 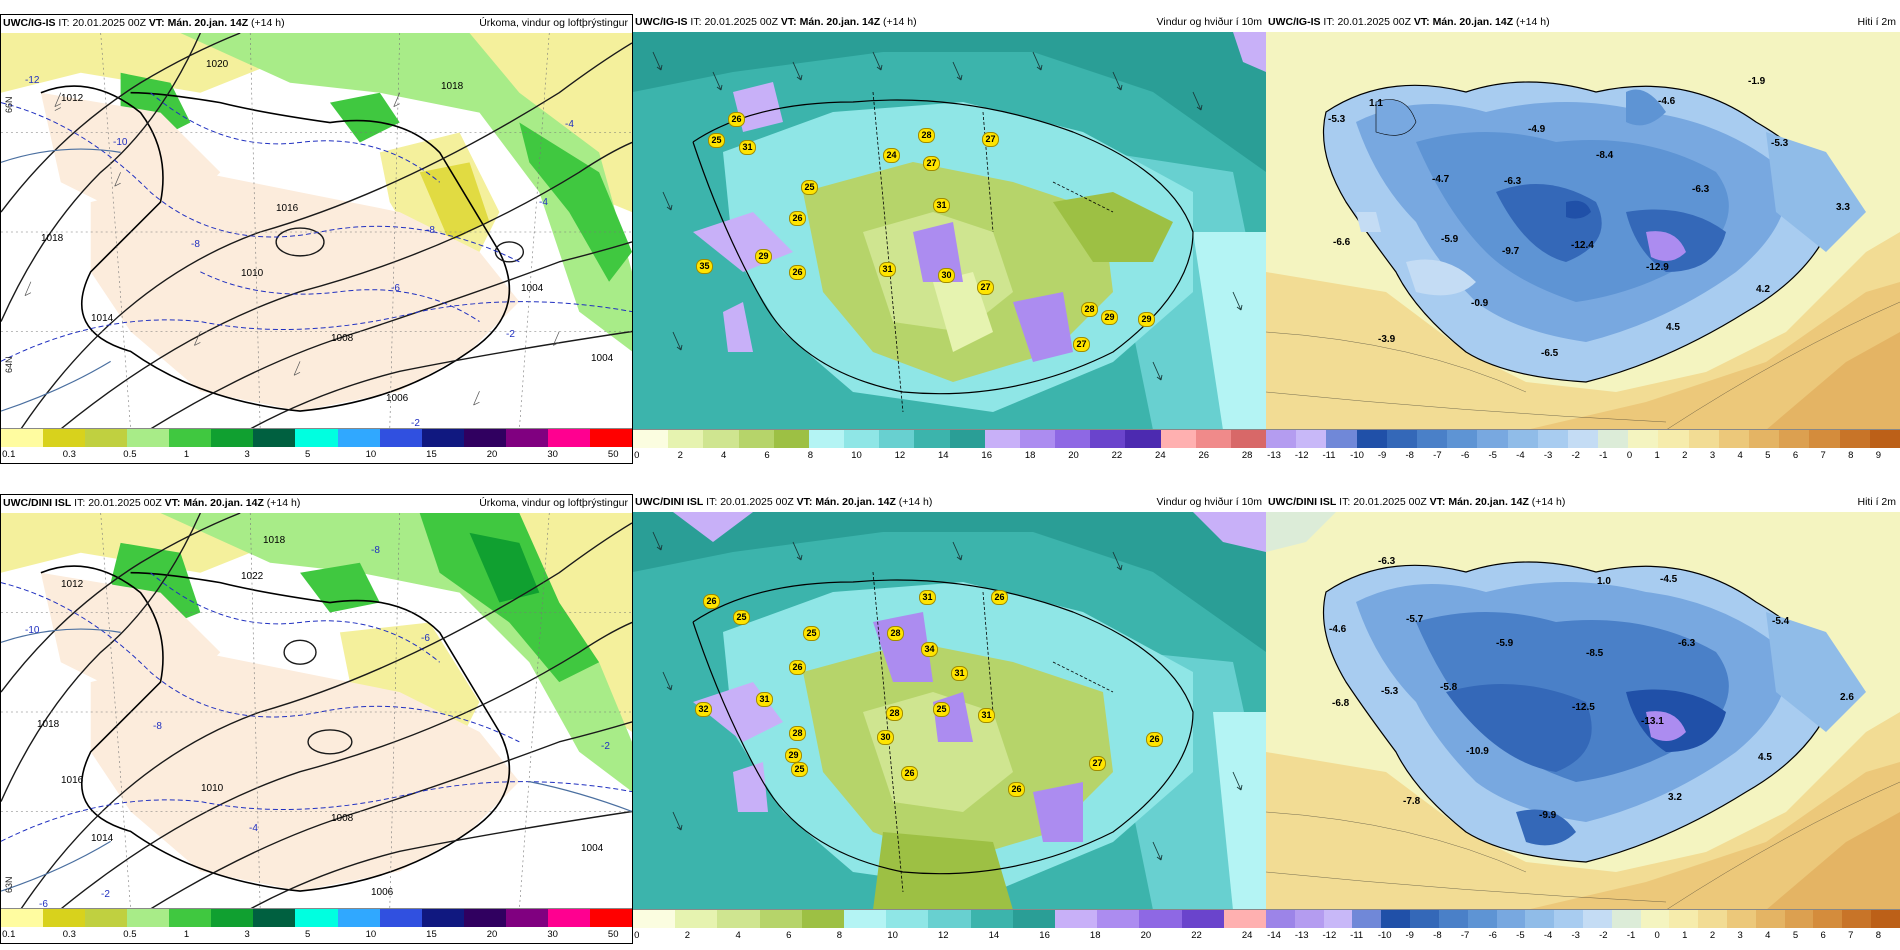 I want to click on temp-colorbar, so click(x=1583, y=918).